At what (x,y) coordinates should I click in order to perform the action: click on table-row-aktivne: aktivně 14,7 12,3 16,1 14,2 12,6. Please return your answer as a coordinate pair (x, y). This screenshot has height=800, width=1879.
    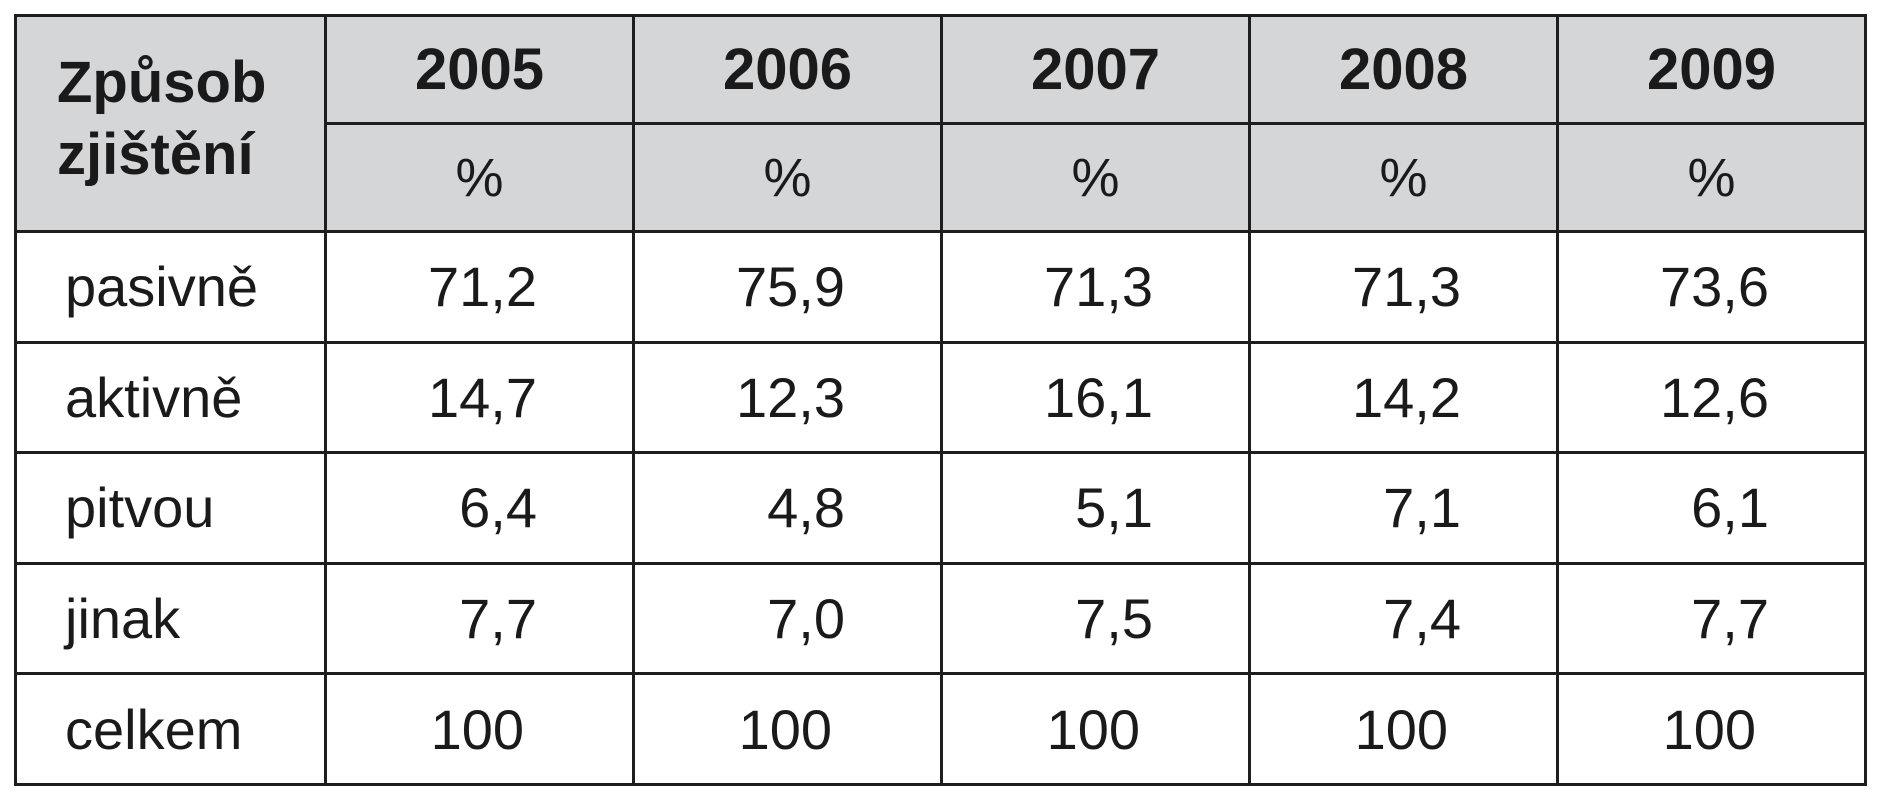
    Looking at the image, I should click on (940, 397).